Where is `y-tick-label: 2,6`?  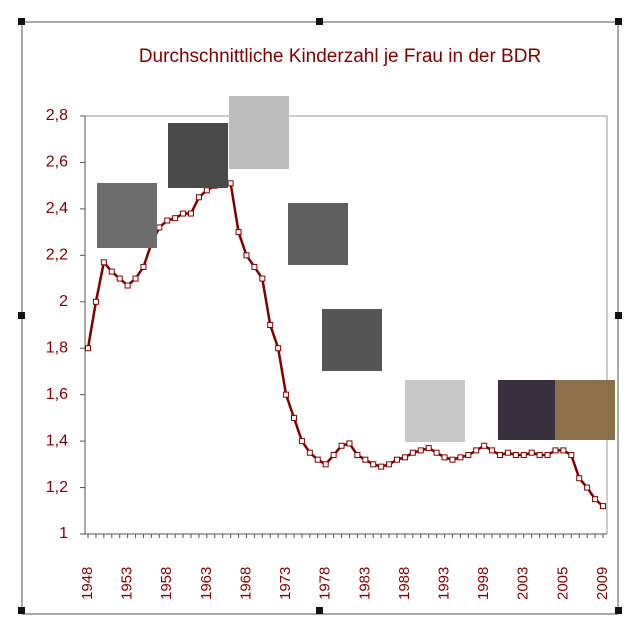
y-tick-label: 2,6 is located at coordinates (57, 162).